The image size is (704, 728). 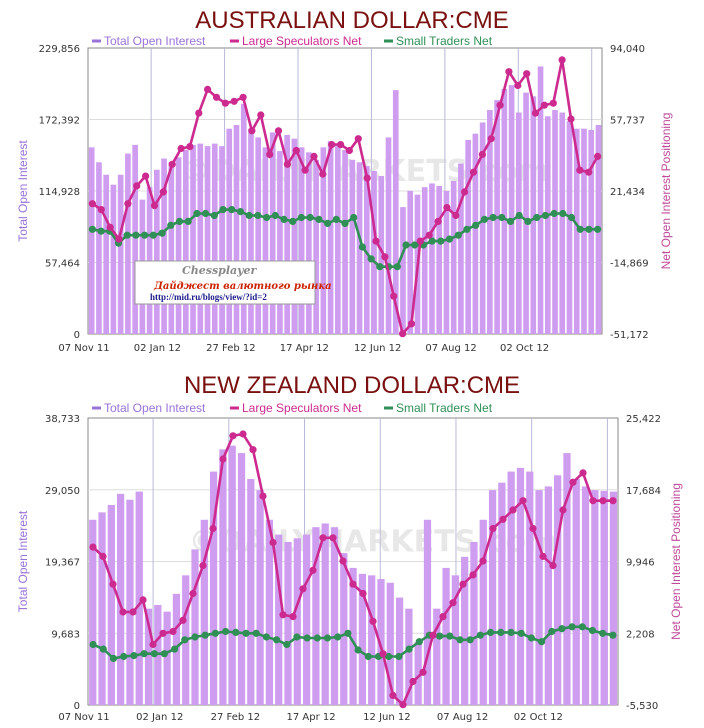 I want to click on legend-label: Total Open Interest, so click(x=155, y=41).